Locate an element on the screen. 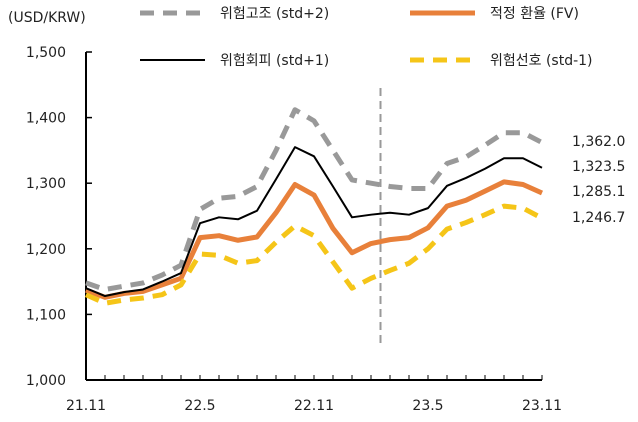 This screenshot has height=422, width=638. x-tick-label: 23.11 is located at coordinates (542, 406).